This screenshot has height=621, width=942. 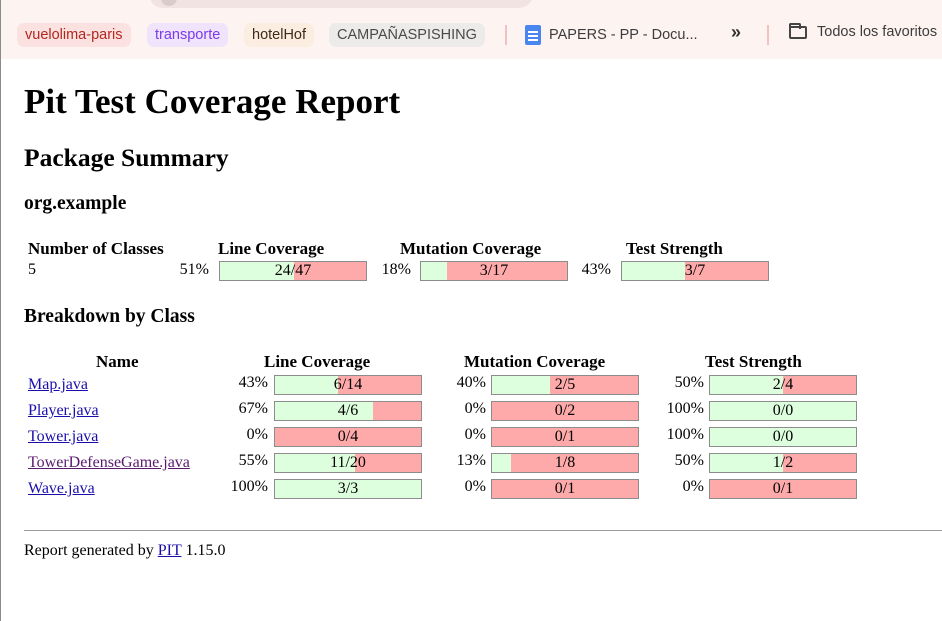 What do you see at coordinates (126, 157) in the screenshot?
I see `package-summary-heading: Package Summary` at bounding box center [126, 157].